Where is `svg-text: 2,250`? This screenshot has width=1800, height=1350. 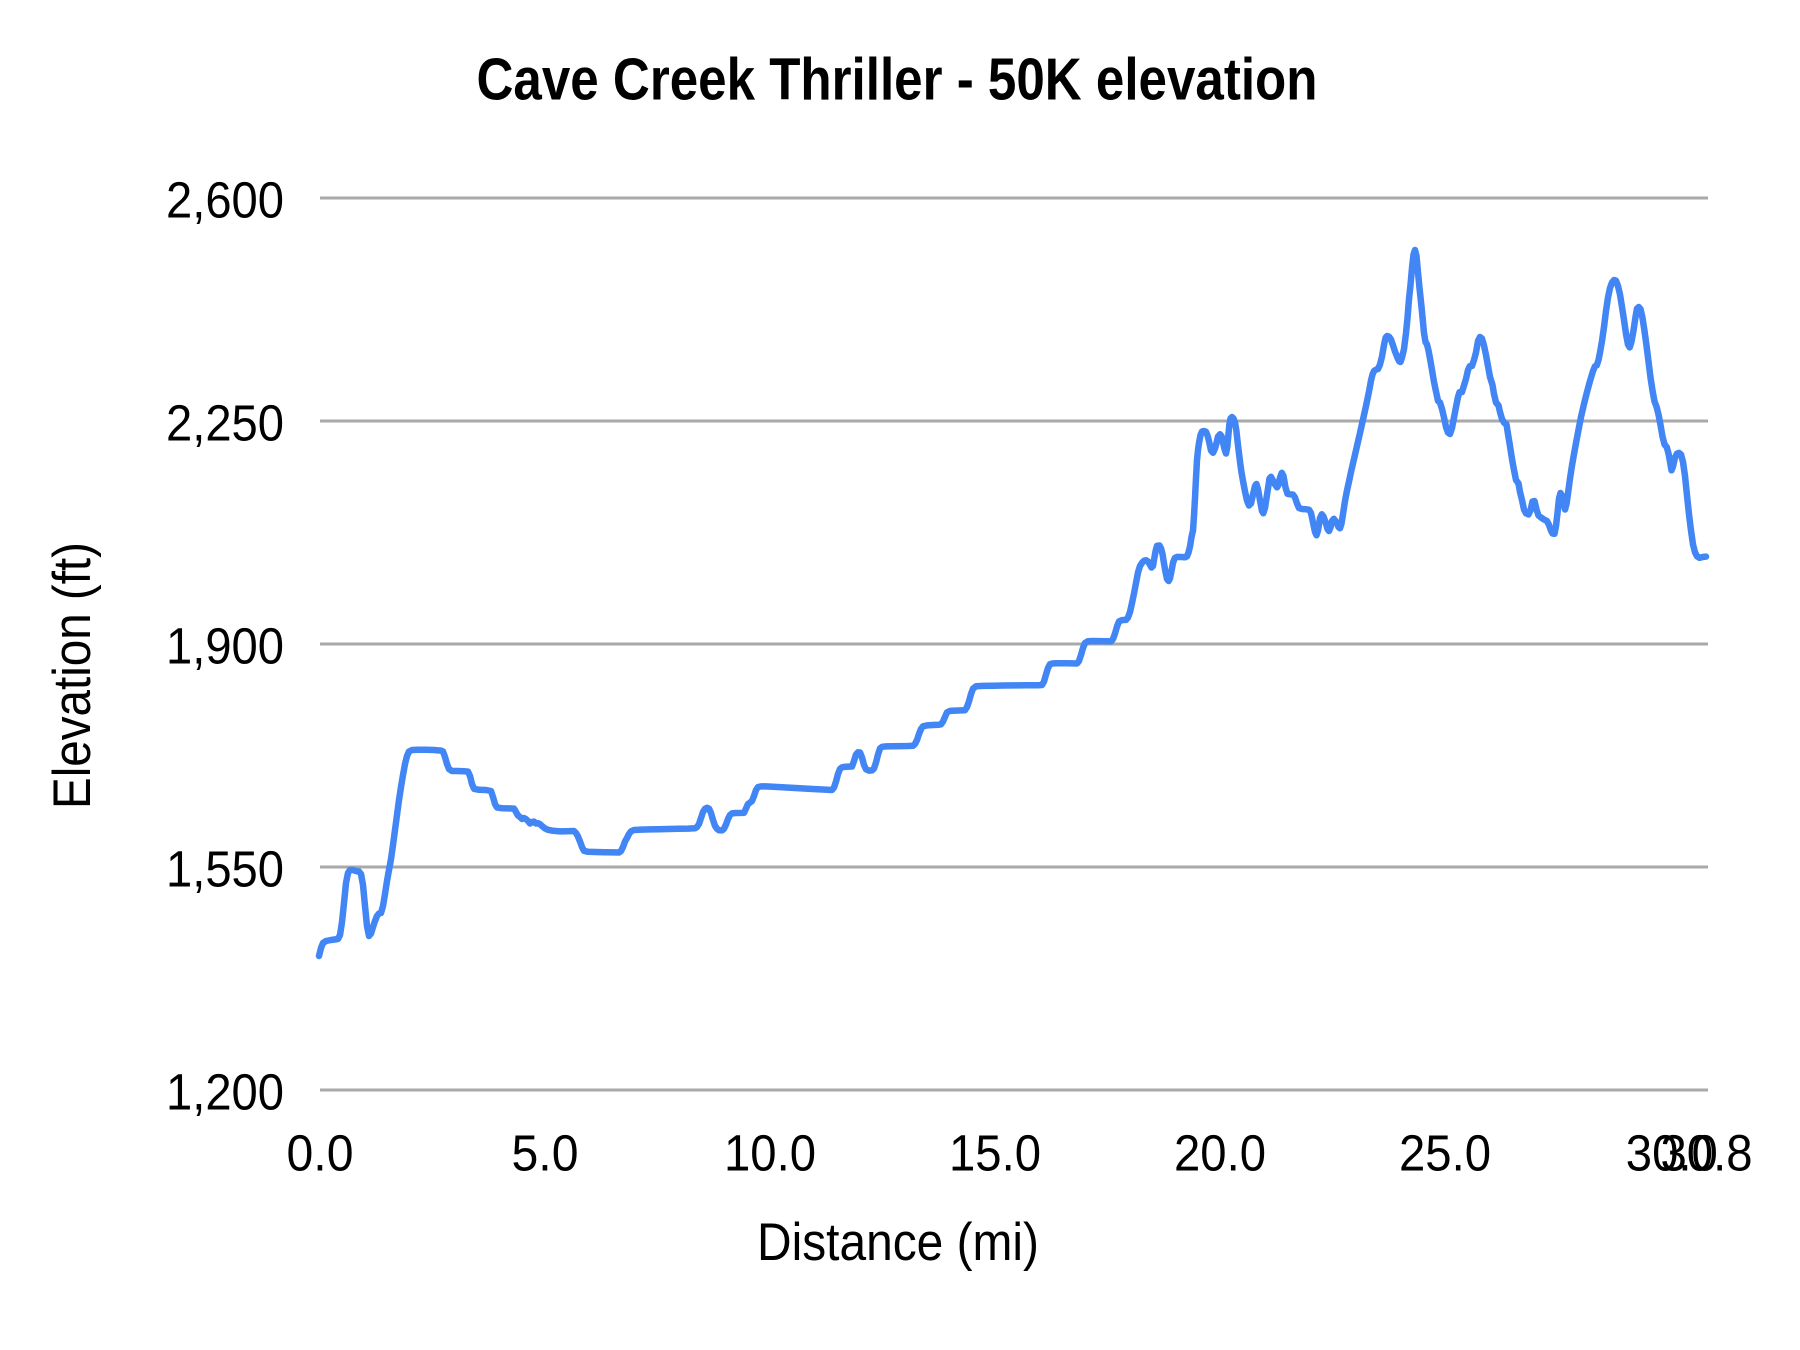 svg-text: 2,250 is located at coordinates (225, 423).